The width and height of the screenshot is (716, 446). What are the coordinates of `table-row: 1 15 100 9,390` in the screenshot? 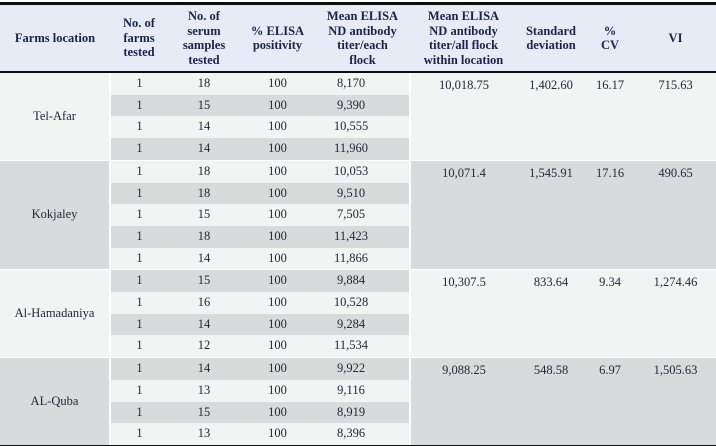 It's located at (358, 105).